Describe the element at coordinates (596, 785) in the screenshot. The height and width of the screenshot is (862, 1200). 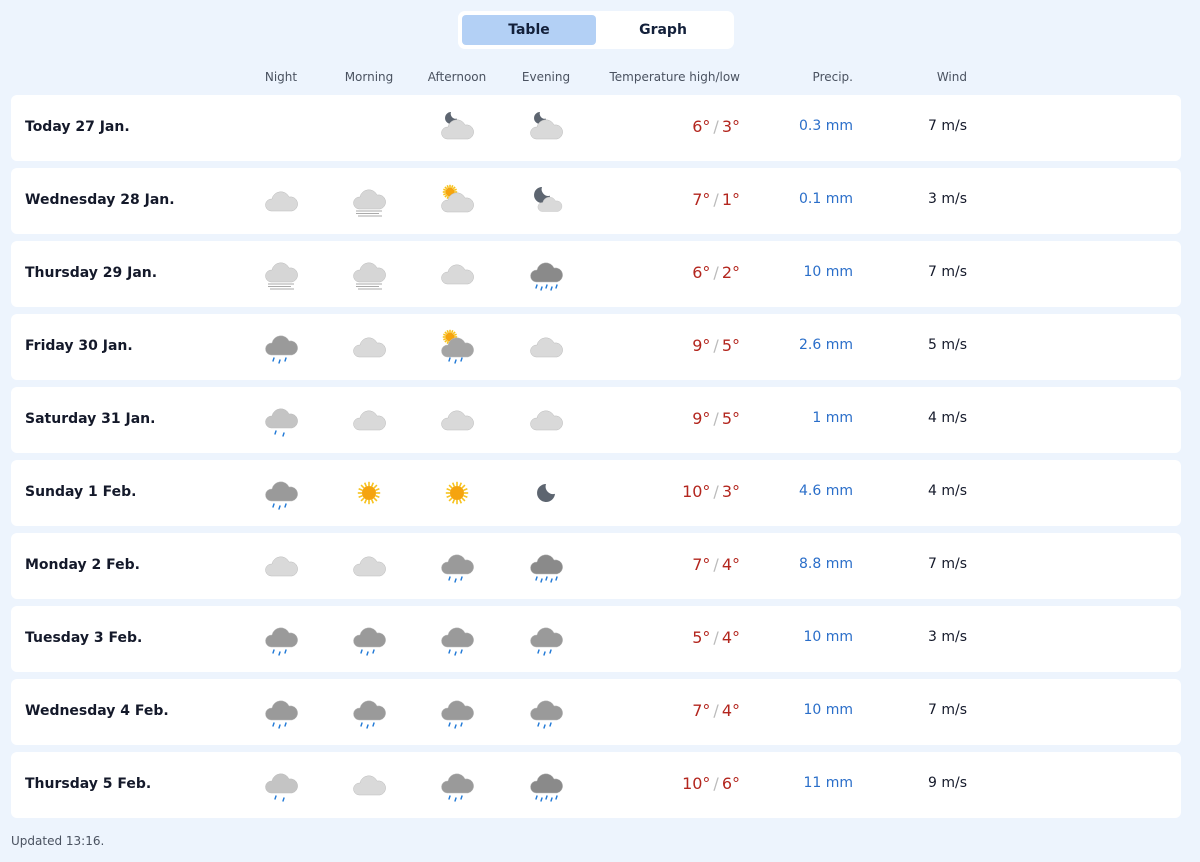
I see `table-row: Thursday 5 Feb. 10°/6° 11 mm 9 m/s` at that location.